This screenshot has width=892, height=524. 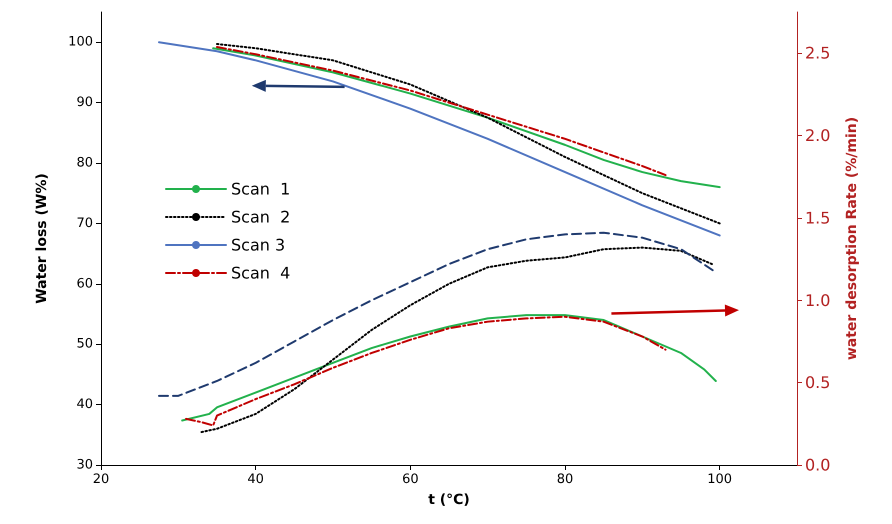 I want to click on legend-label: Scan 1, so click(x=260, y=189).